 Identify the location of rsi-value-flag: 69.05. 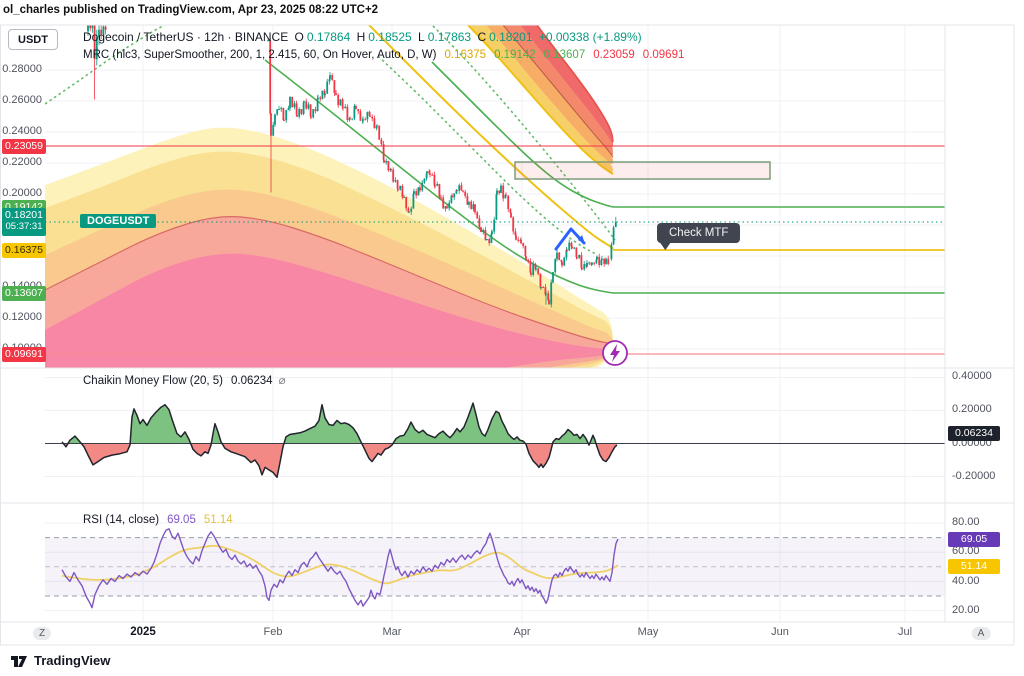
(974, 539).